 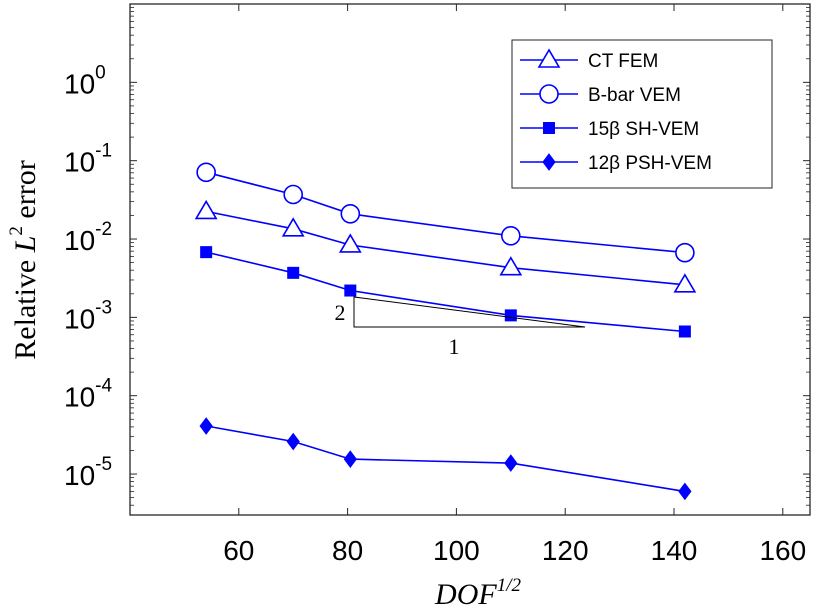 I want to click on y-axis-label-var: L, so click(x=25, y=245).